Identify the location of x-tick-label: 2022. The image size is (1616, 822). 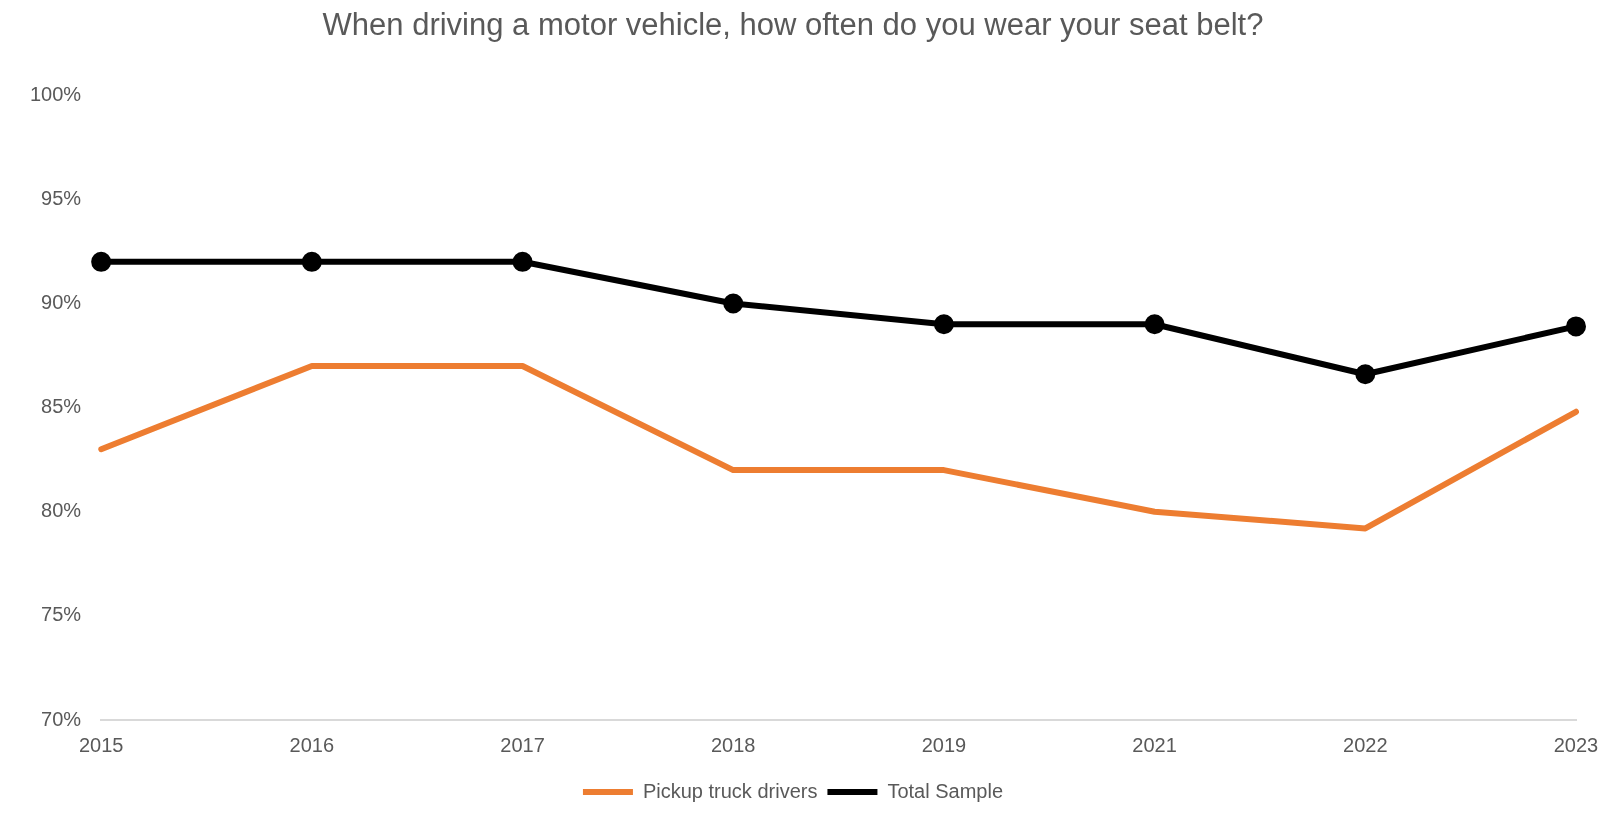
(1365, 744).